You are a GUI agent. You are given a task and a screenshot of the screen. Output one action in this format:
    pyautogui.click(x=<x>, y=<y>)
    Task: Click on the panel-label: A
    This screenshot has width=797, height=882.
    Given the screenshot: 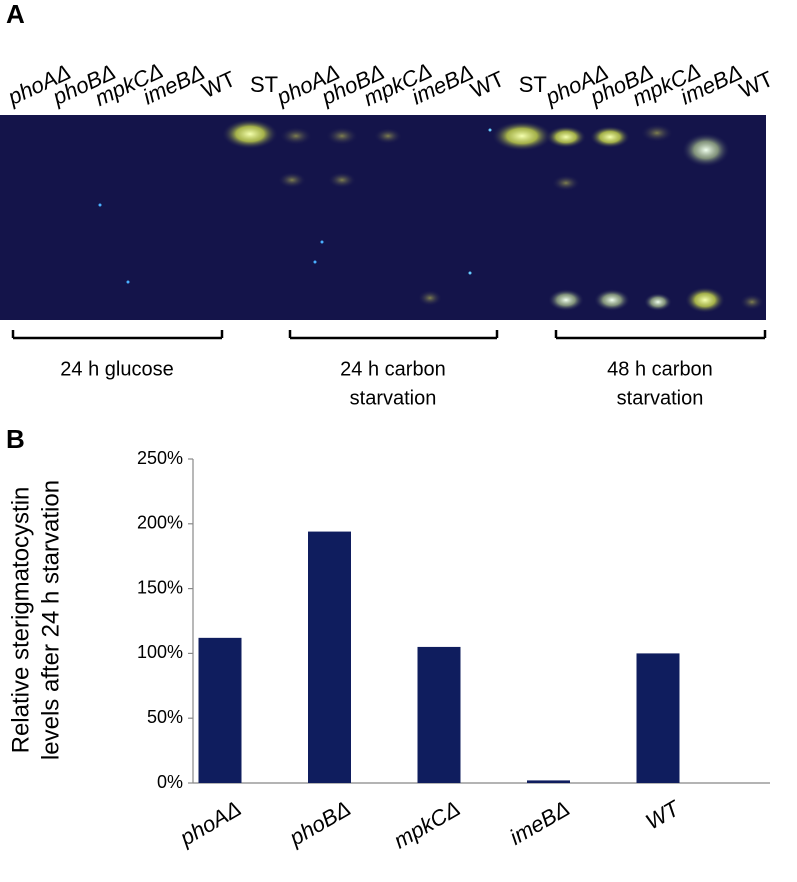 What is the action you would take?
    pyautogui.click(x=15, y=14)
    